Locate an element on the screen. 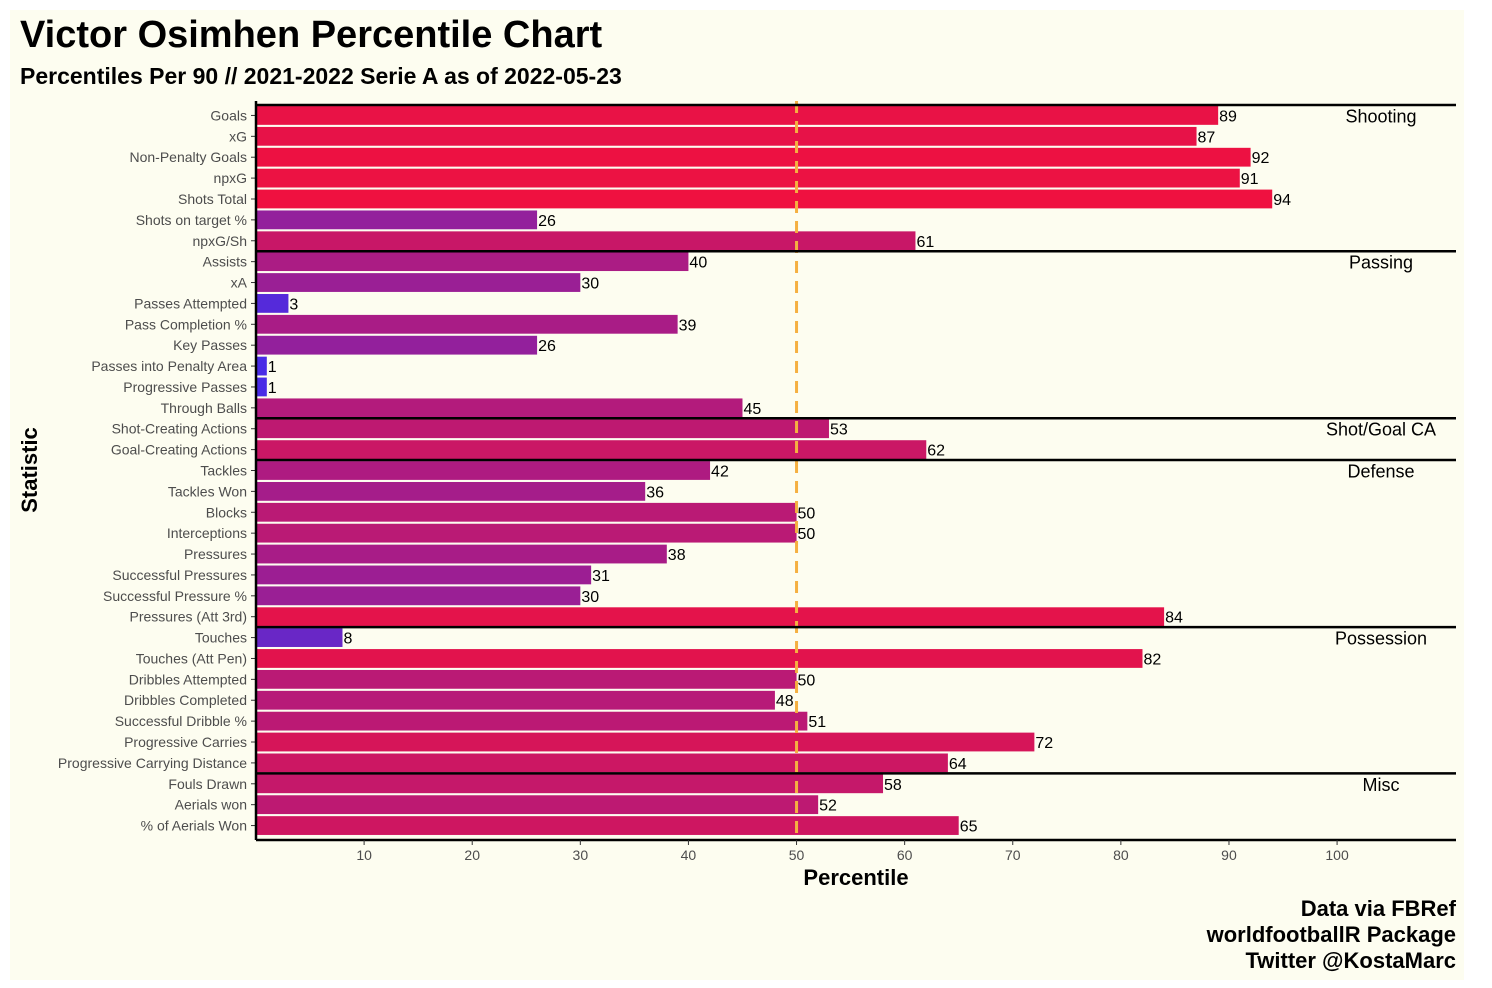 This screenshot has height=988, width=1492. x-tick-label-10: 100 is located at coordinates (1337, 855).